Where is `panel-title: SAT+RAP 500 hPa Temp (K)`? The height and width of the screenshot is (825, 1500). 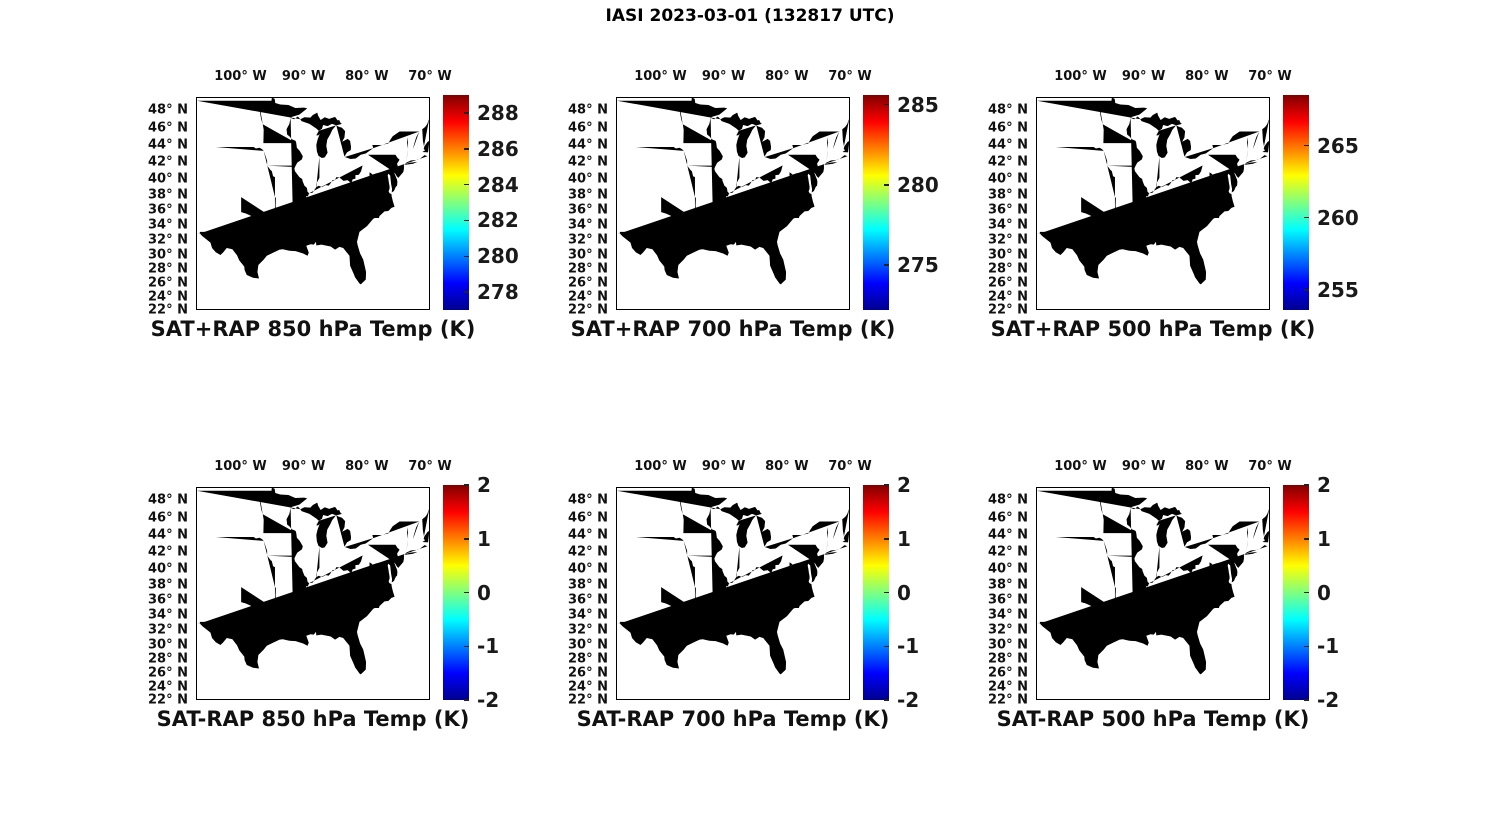 panel-title: SAT+RAP 500 hPa Temp (K) is located at coordinates (1153, 329).